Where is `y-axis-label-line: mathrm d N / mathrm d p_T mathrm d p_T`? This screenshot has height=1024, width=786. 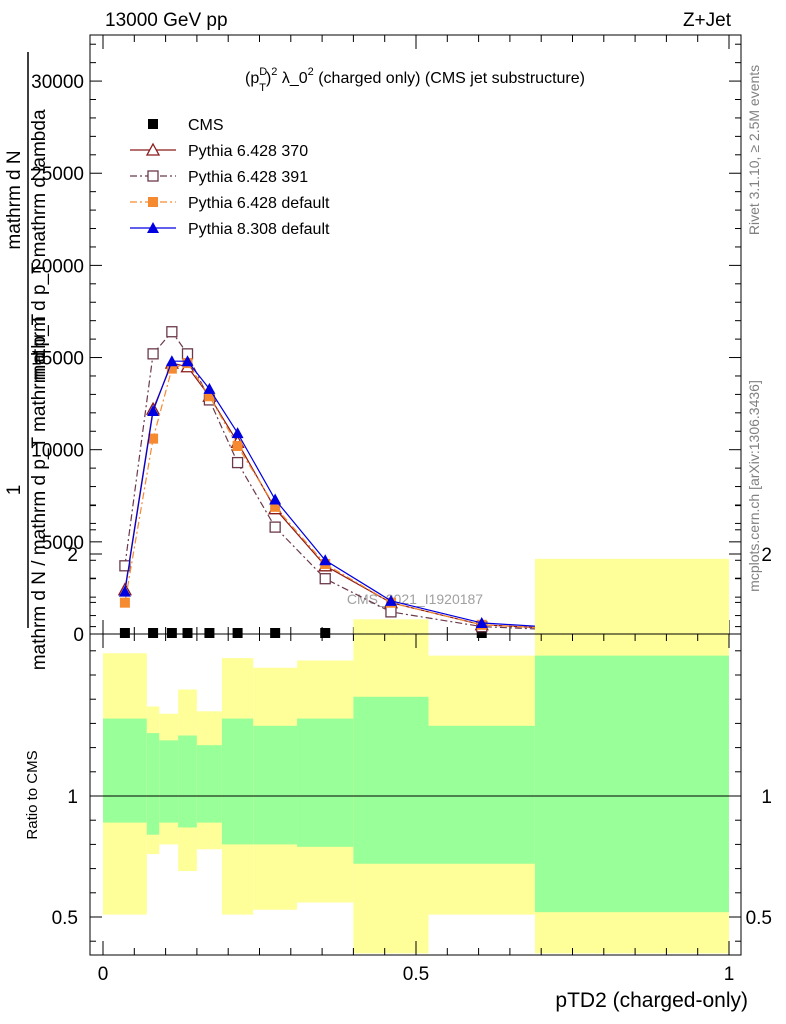
y-axis-label-line: mathrm d N / mathrm d p_T mathrm d p_T is located at coordinates (39, 491).